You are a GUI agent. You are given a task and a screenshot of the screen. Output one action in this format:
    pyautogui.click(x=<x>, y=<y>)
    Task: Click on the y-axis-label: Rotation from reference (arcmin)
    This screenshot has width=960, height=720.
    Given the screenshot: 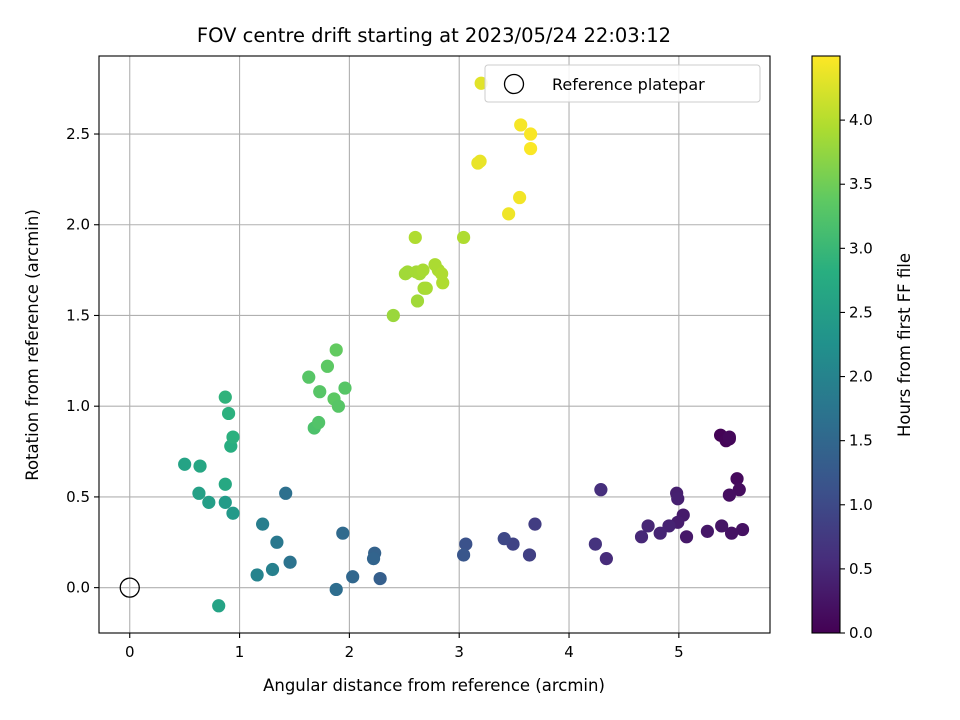 What is the action you would take?
    pyautogui.click(x=32, y=345)
    